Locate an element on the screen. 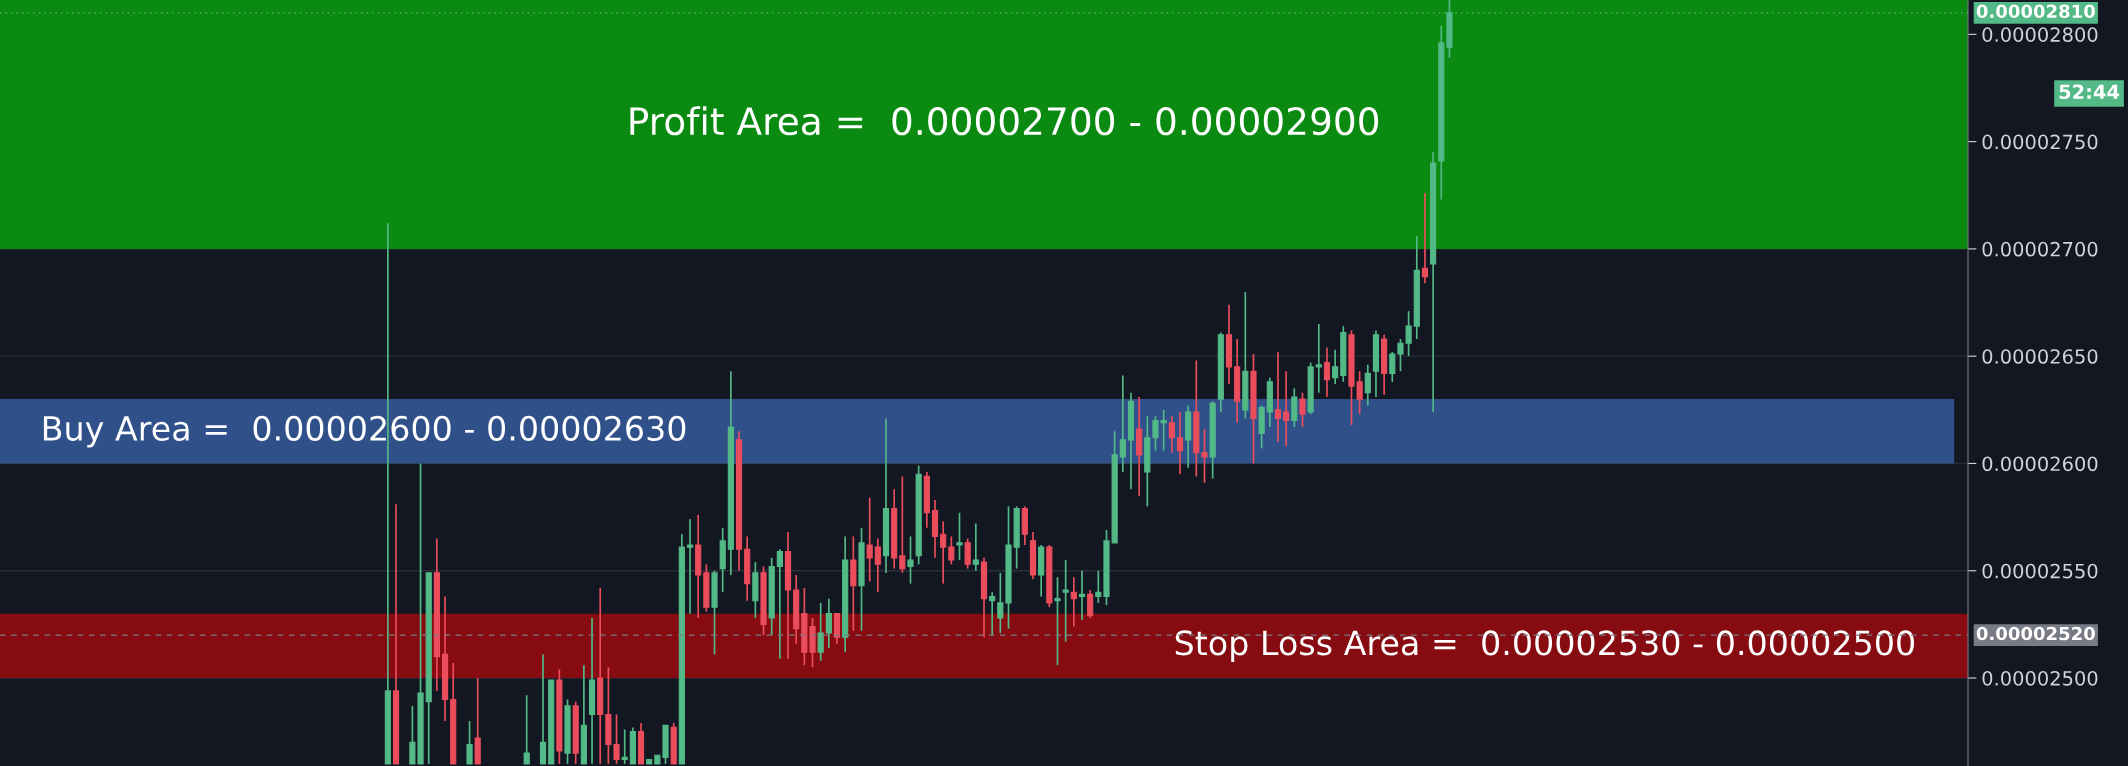 The height and width of the screenshot is (766, 2128). ref-line-label: 0.00002520 is located at coordinates (2035, 633).